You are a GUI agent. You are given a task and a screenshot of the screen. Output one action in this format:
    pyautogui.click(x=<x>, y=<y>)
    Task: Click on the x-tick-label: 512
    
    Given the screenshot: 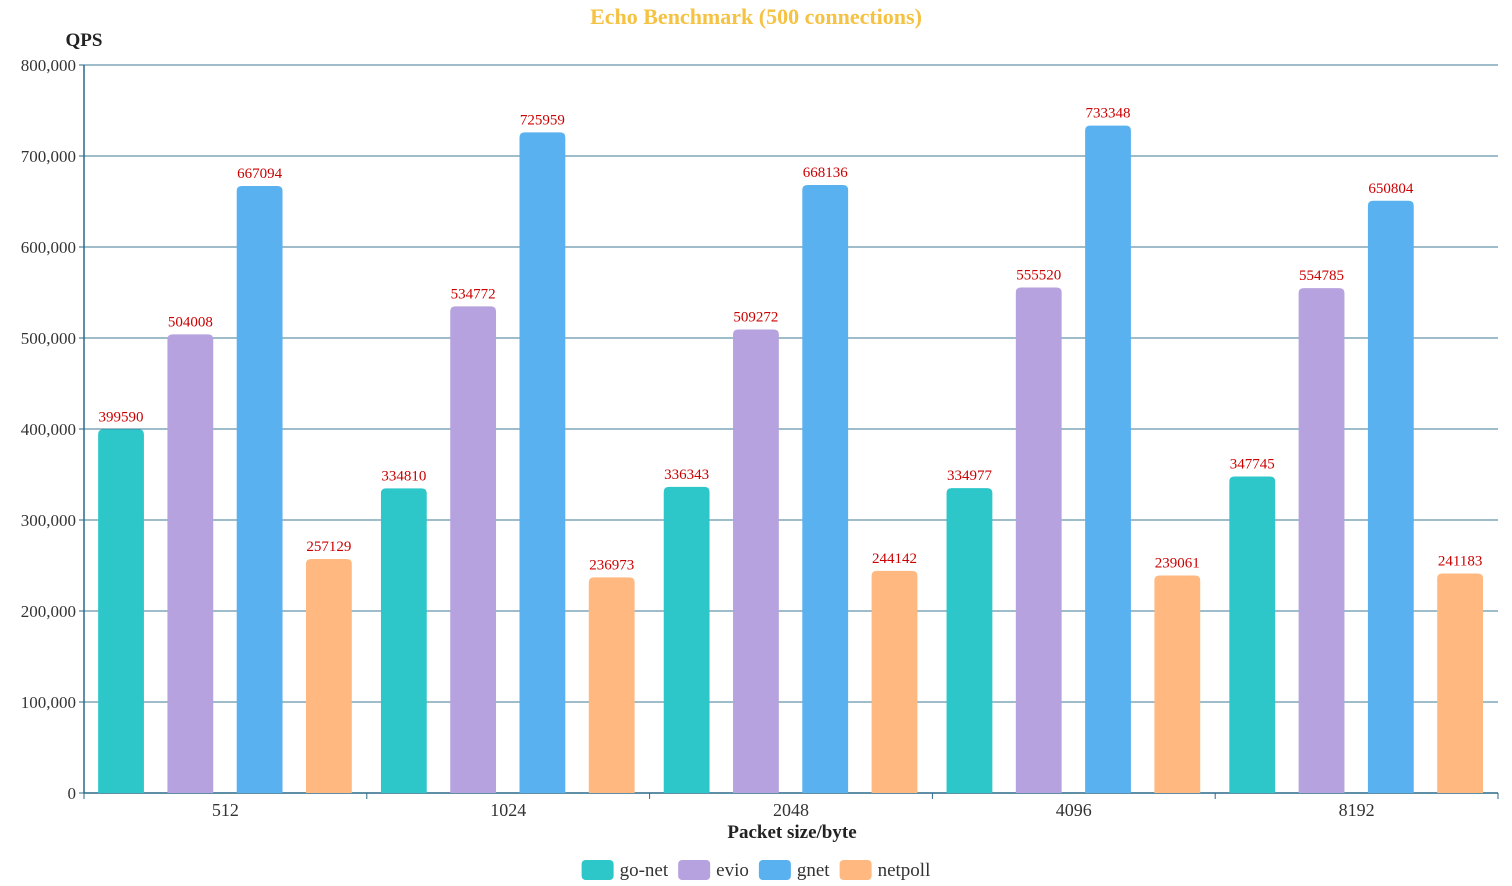 What is the action you would take?
    pyautogui.click(x=225, y=810)
    